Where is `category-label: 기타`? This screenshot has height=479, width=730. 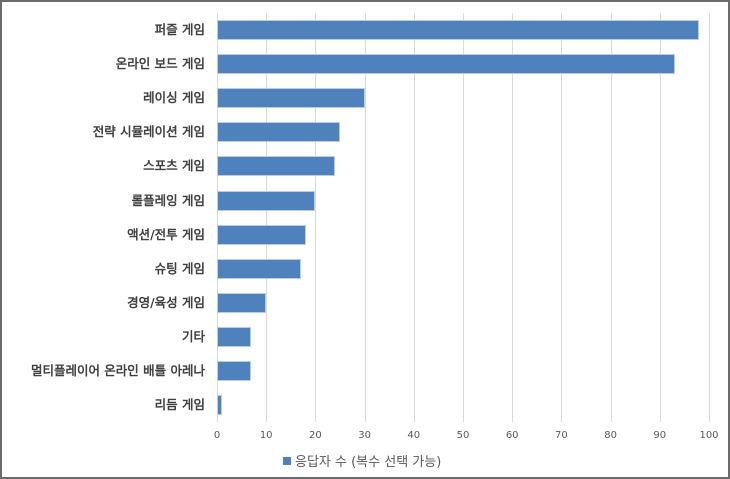 category-label: 기타 is located at coordinates (193, 336).